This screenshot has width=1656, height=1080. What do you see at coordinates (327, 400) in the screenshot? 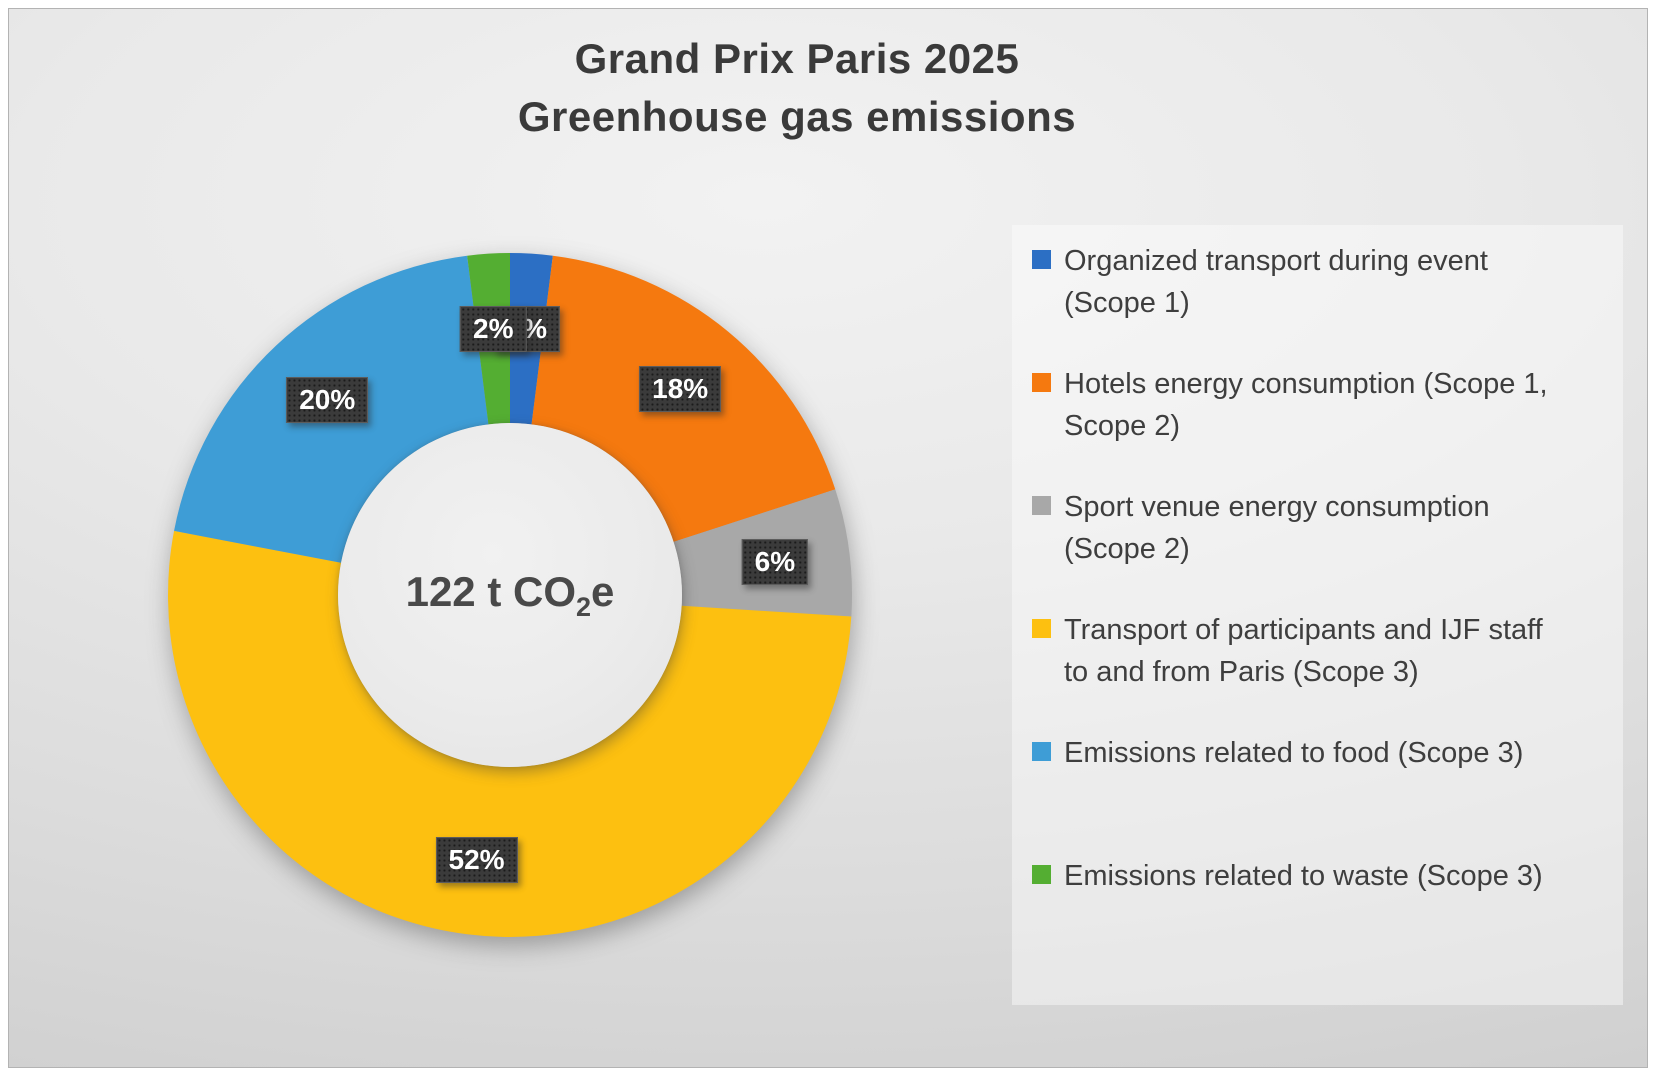
I see `data-label-emissions-related-to-food-sc: 20%` at bounding box center [327, 400].